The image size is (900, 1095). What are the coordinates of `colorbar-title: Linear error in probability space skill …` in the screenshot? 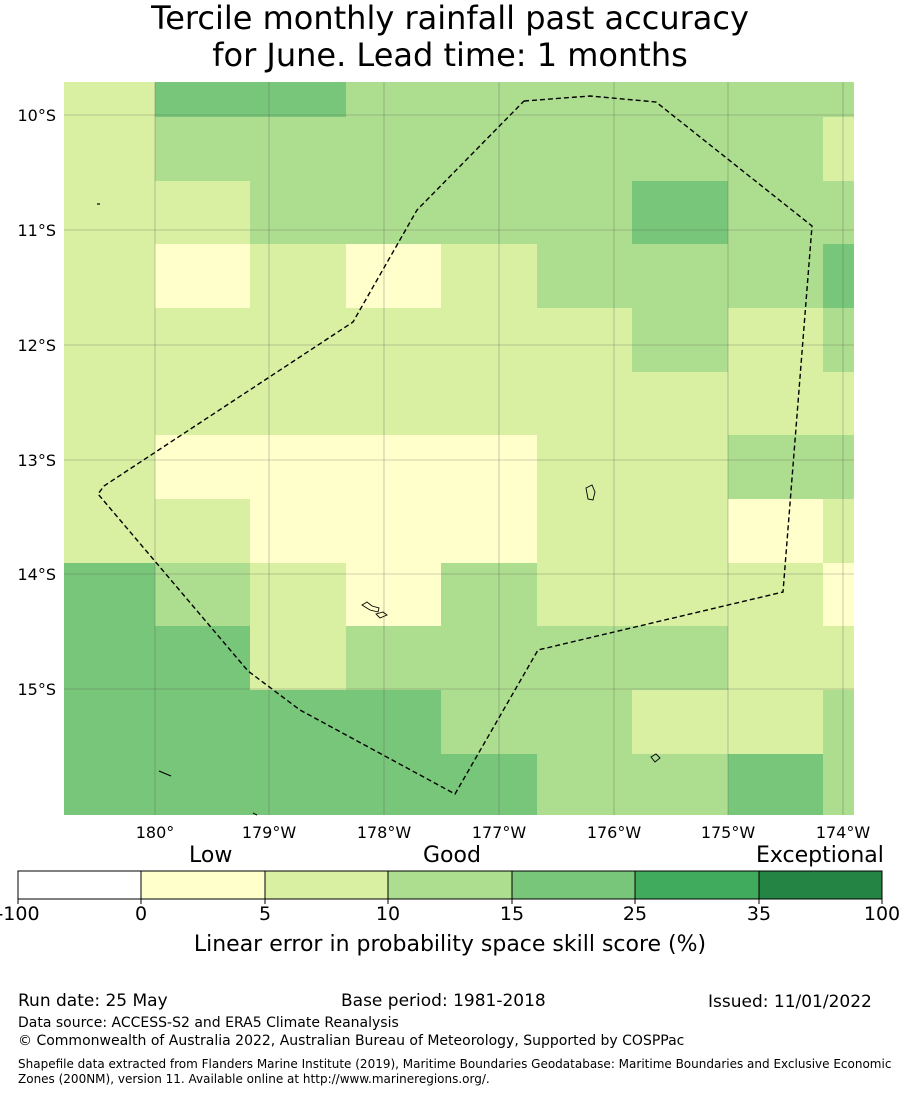 It's located at (450, 944).